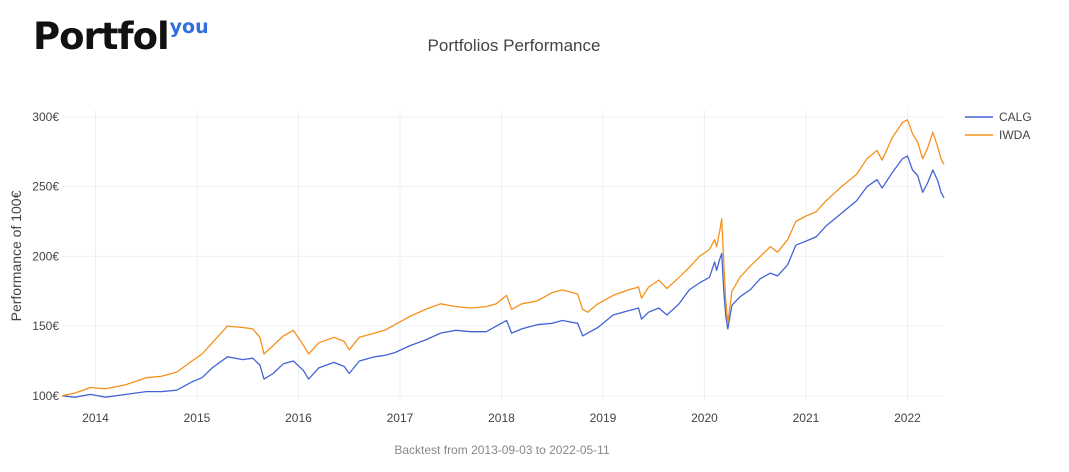 Image resolution: width=1069 pixels, height=472 pixels. Describe the element at coordinates (45, 396) in the screenshot. I see `y-tick-label: 100€` at that location.